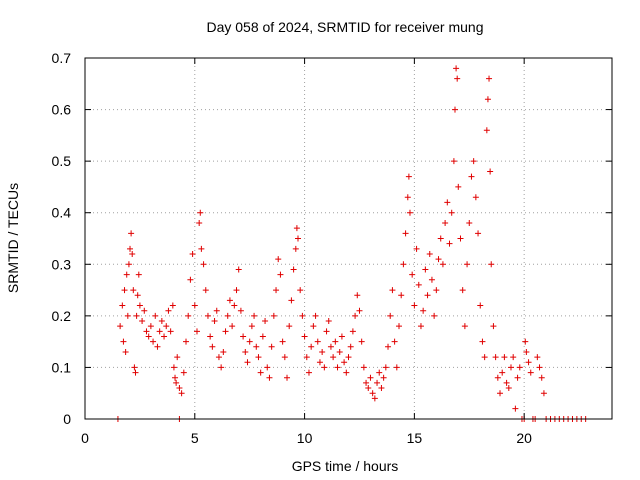  I want to click on x-tick-label: 15, so click(415, 438).